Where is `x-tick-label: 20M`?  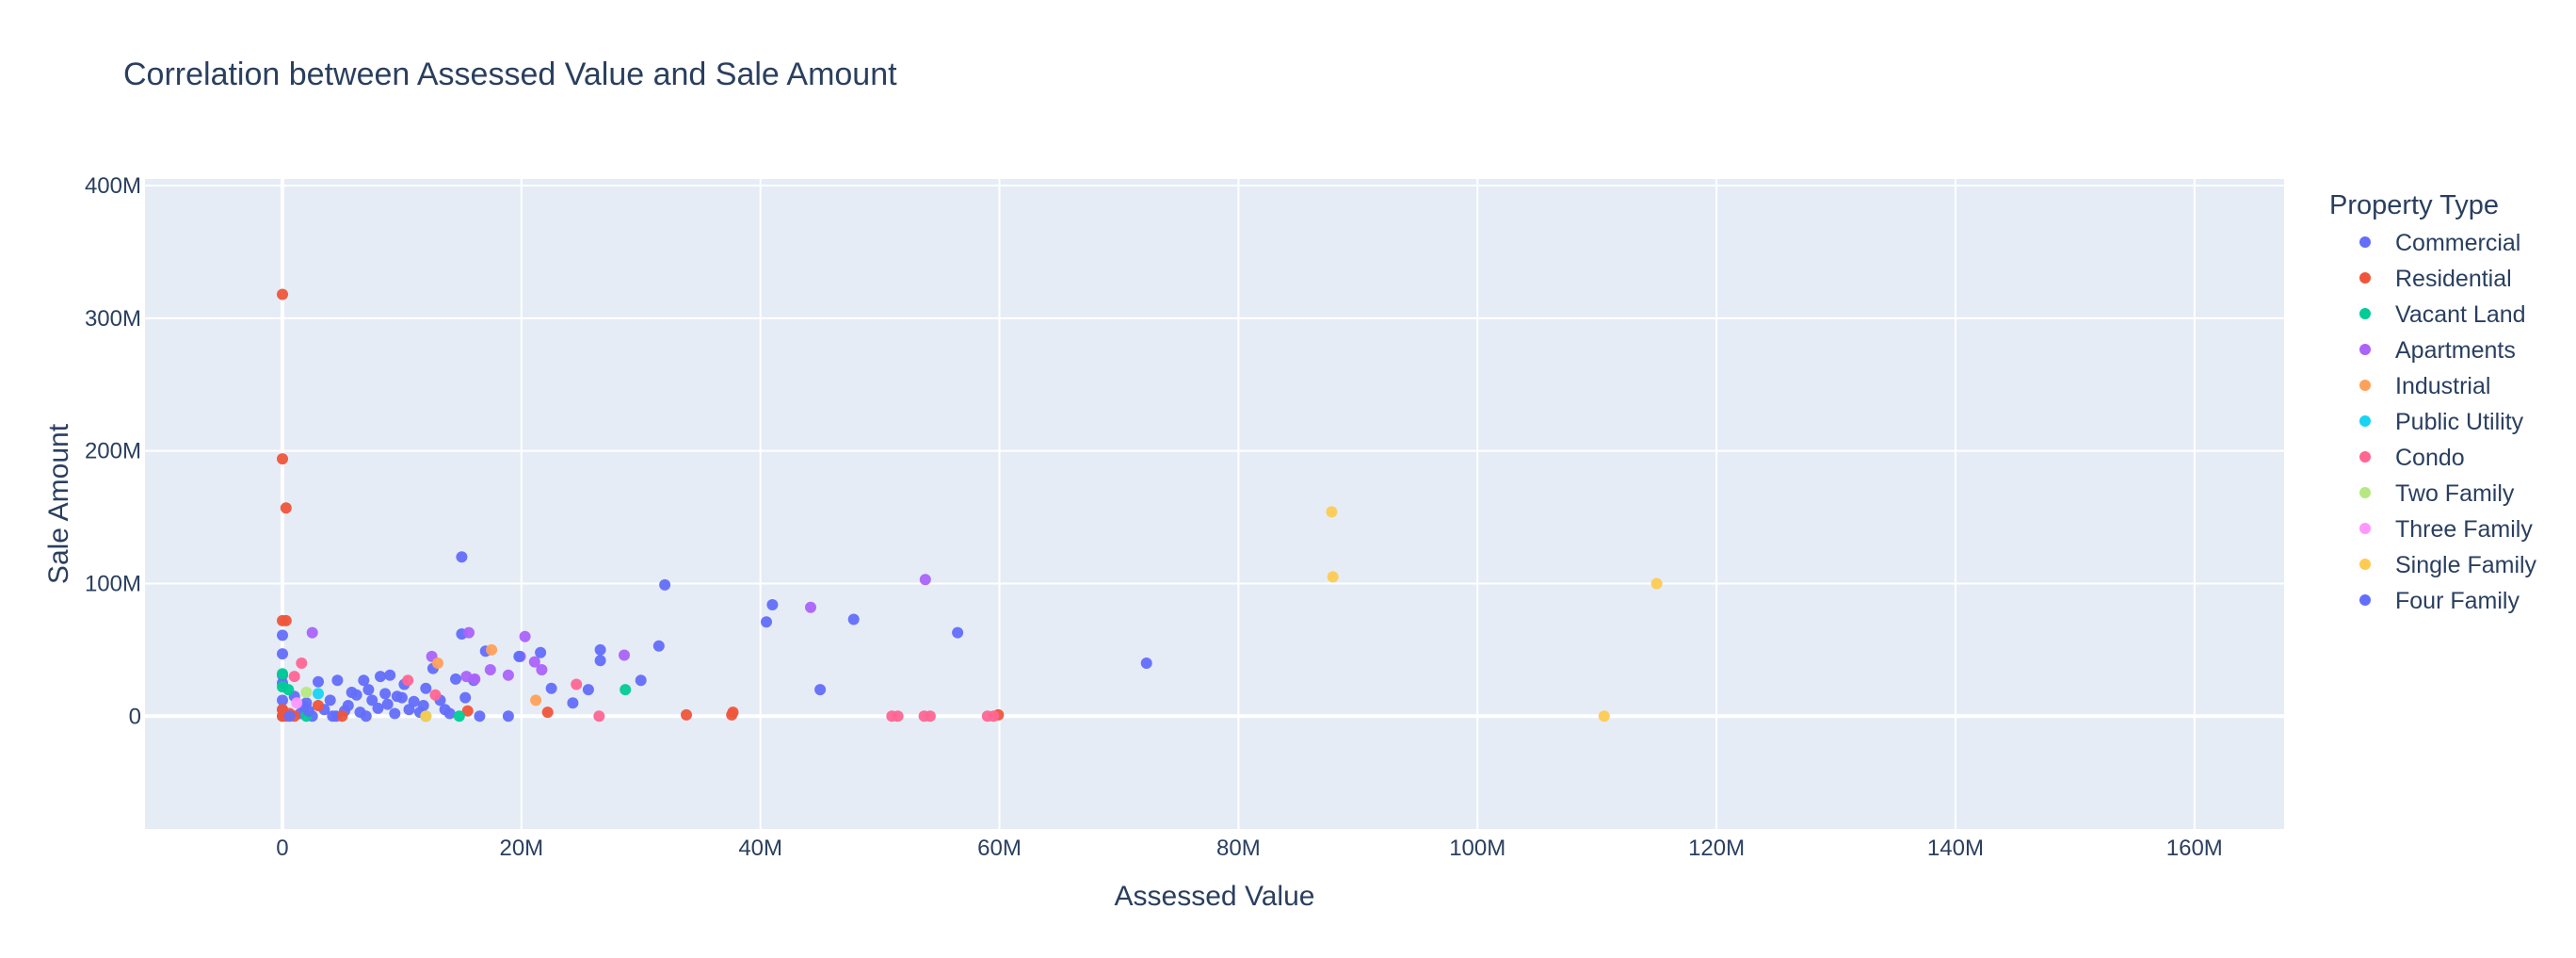
x-tick-label: 20M is located at coordinates (521, 848).